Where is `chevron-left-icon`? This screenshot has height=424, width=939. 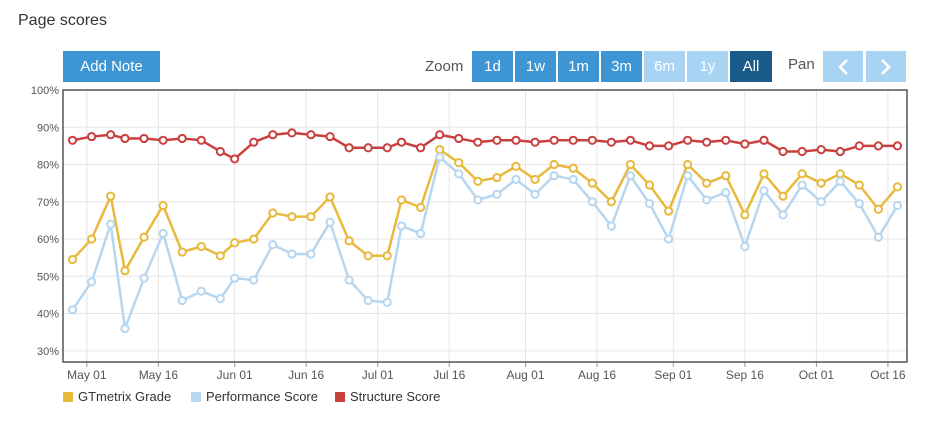
chevron-left-icon is located at coordinates (843, 67).